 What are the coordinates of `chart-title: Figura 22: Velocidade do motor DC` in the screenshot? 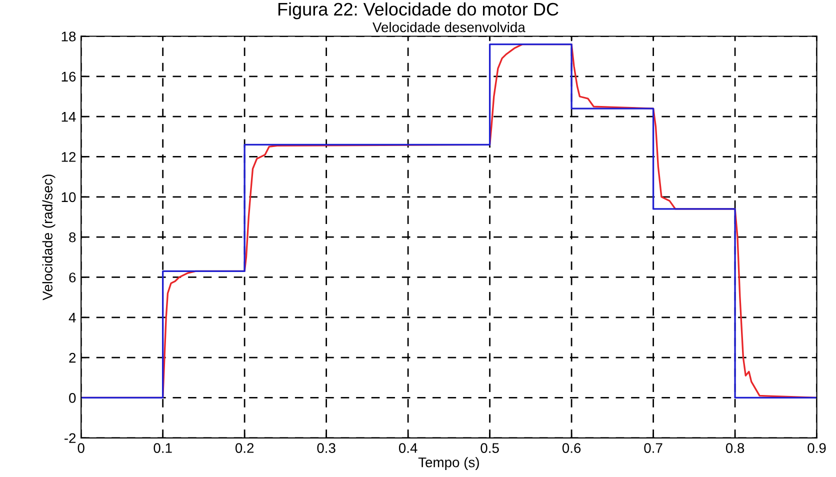 It's located at (418, 11).